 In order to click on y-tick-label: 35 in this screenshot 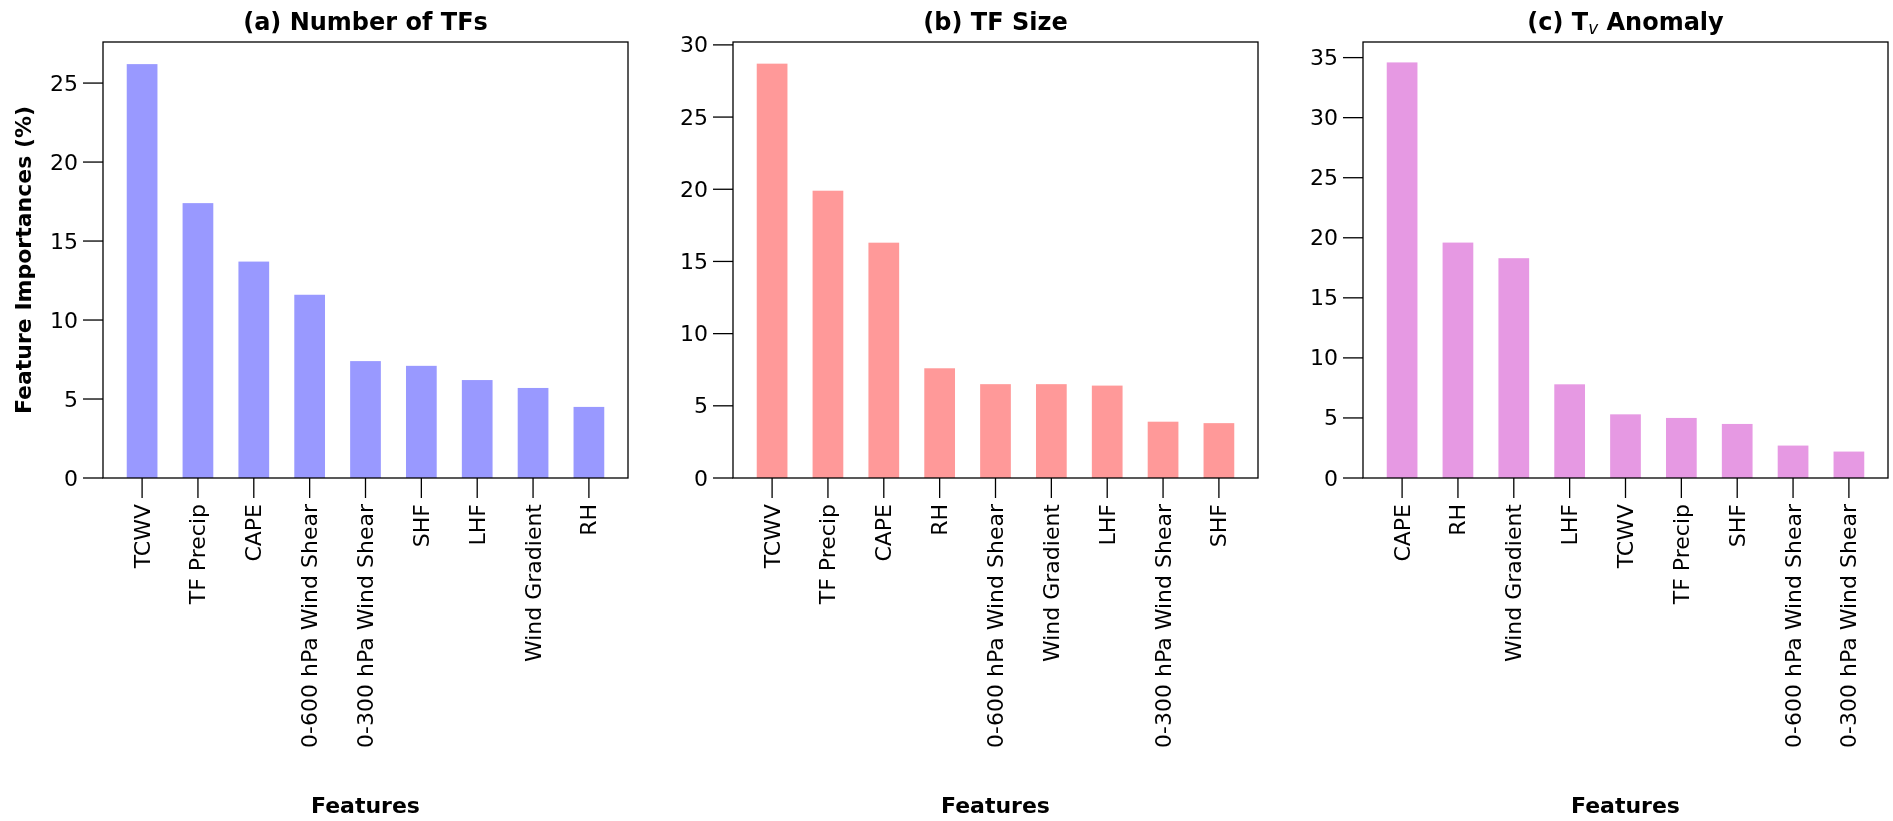, I will do `click(1324, 58)`.